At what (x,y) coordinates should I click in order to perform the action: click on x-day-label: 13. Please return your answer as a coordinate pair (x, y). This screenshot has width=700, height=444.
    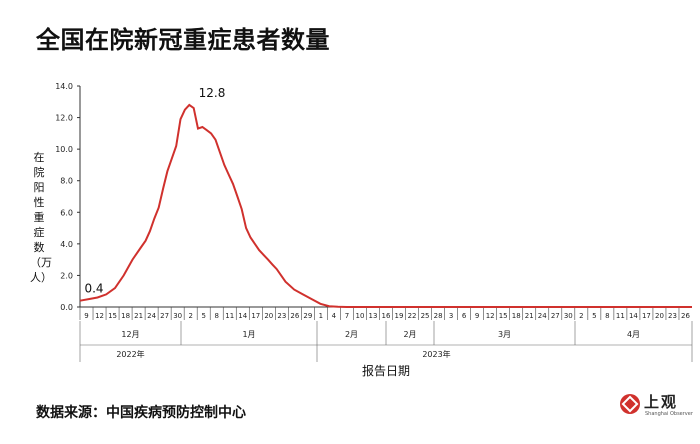
    Looking at the image, I should click on (373, 316).